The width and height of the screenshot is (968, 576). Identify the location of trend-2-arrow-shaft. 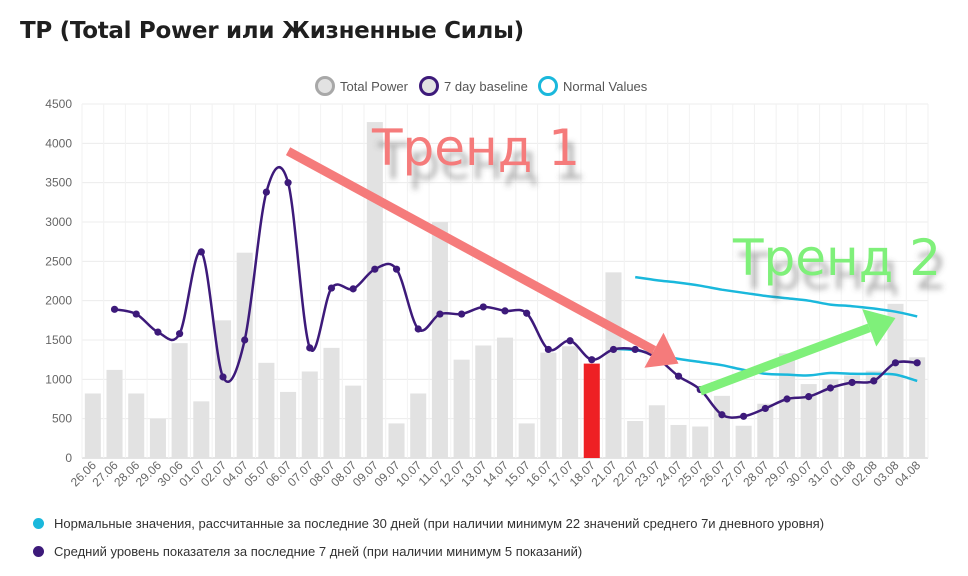
(784, 359).